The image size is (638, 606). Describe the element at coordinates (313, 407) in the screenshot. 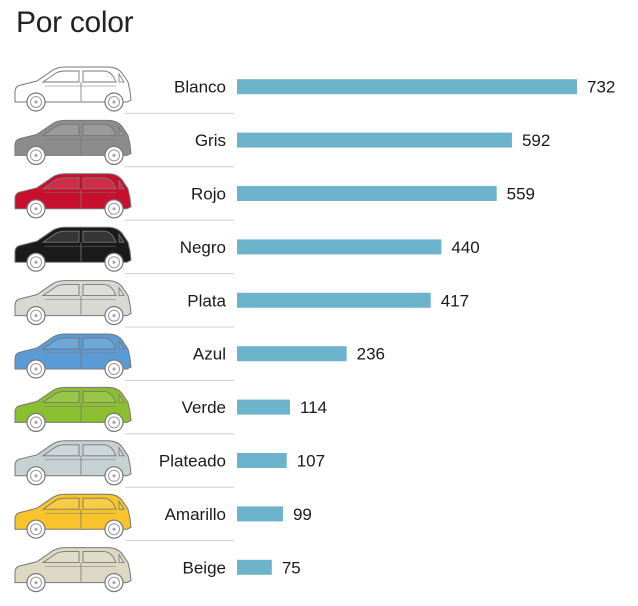

I see `value-label: 114` at that location.